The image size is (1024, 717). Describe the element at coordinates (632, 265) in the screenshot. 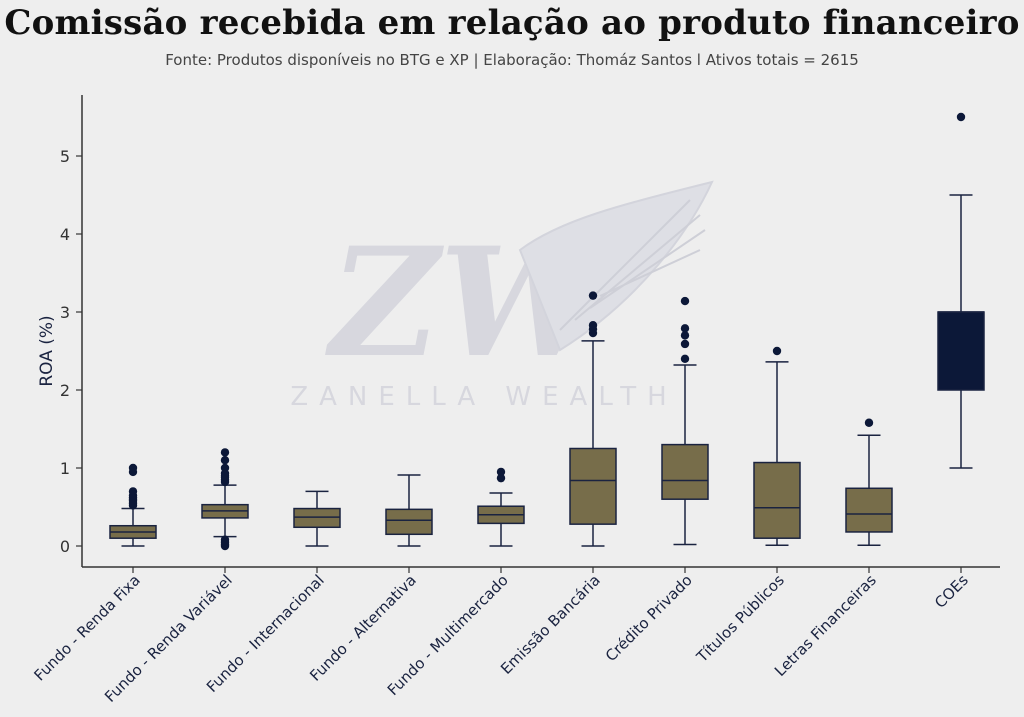

I see `watermark-feather-lines` at that location.